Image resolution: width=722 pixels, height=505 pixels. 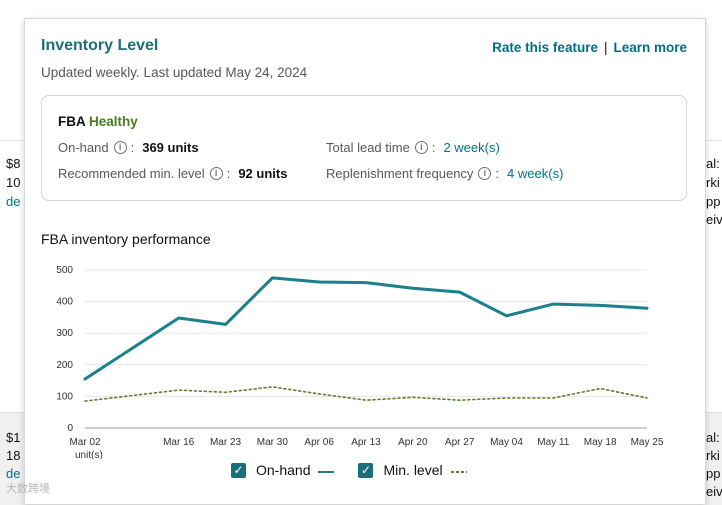 What do you see at coordinates (460, 442) in the screenshot?
I see `x-tick-label: Apr 27` at bounding box center [460, 442].